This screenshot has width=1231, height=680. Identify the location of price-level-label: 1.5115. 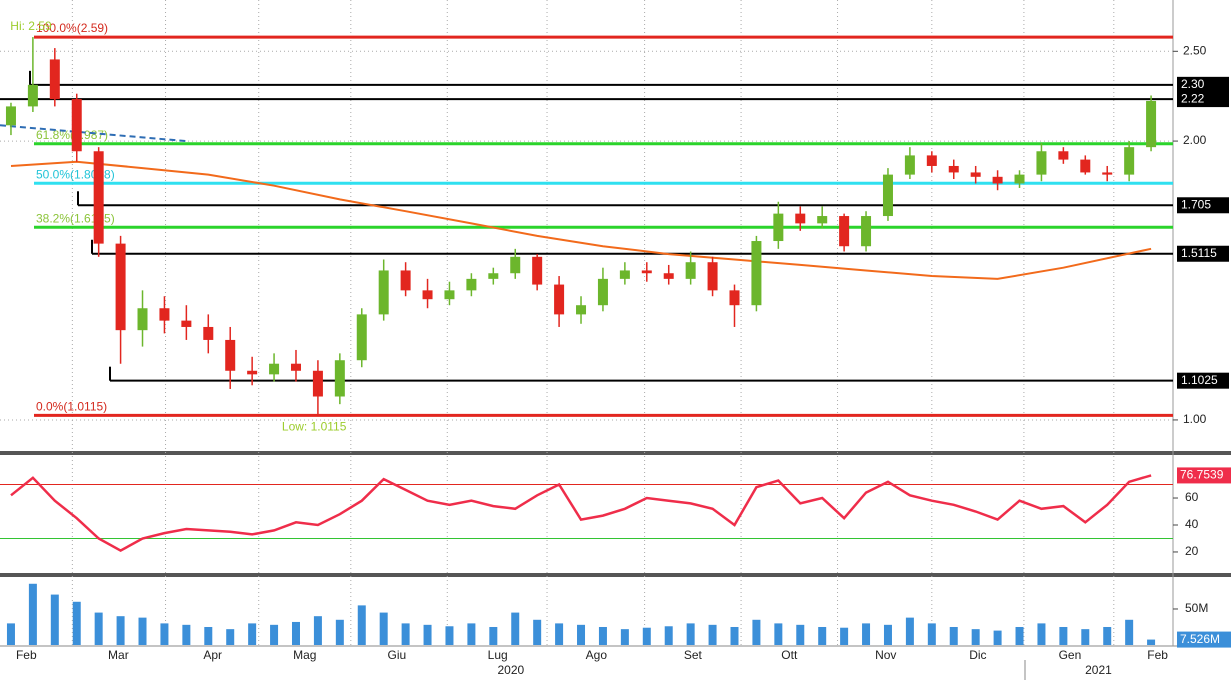
(1199, 253).